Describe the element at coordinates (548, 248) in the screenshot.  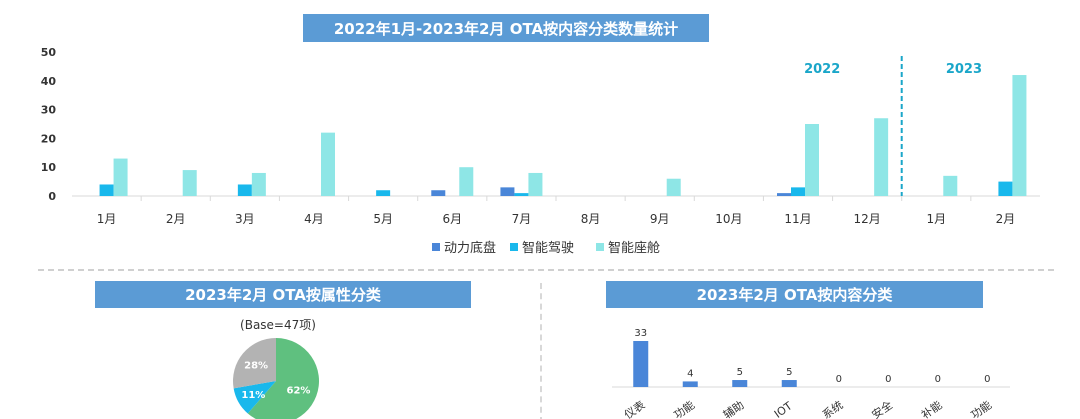
I see `legend-label: 智能驾驶` at that location.